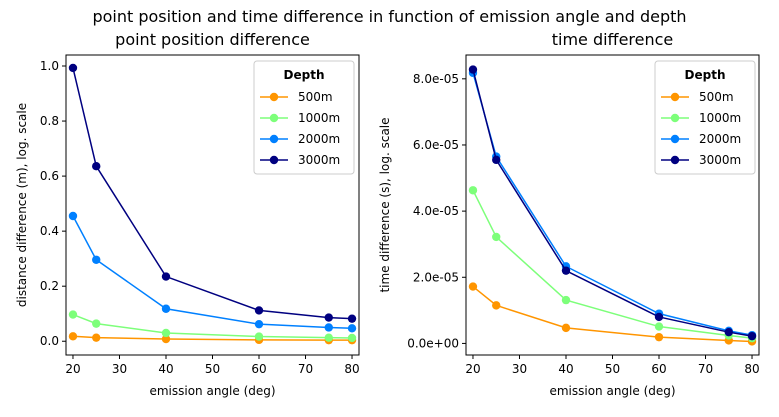  Describe the element at coordinates (612, 264) in the screenshot. I see `series-line-1000m` at that location.